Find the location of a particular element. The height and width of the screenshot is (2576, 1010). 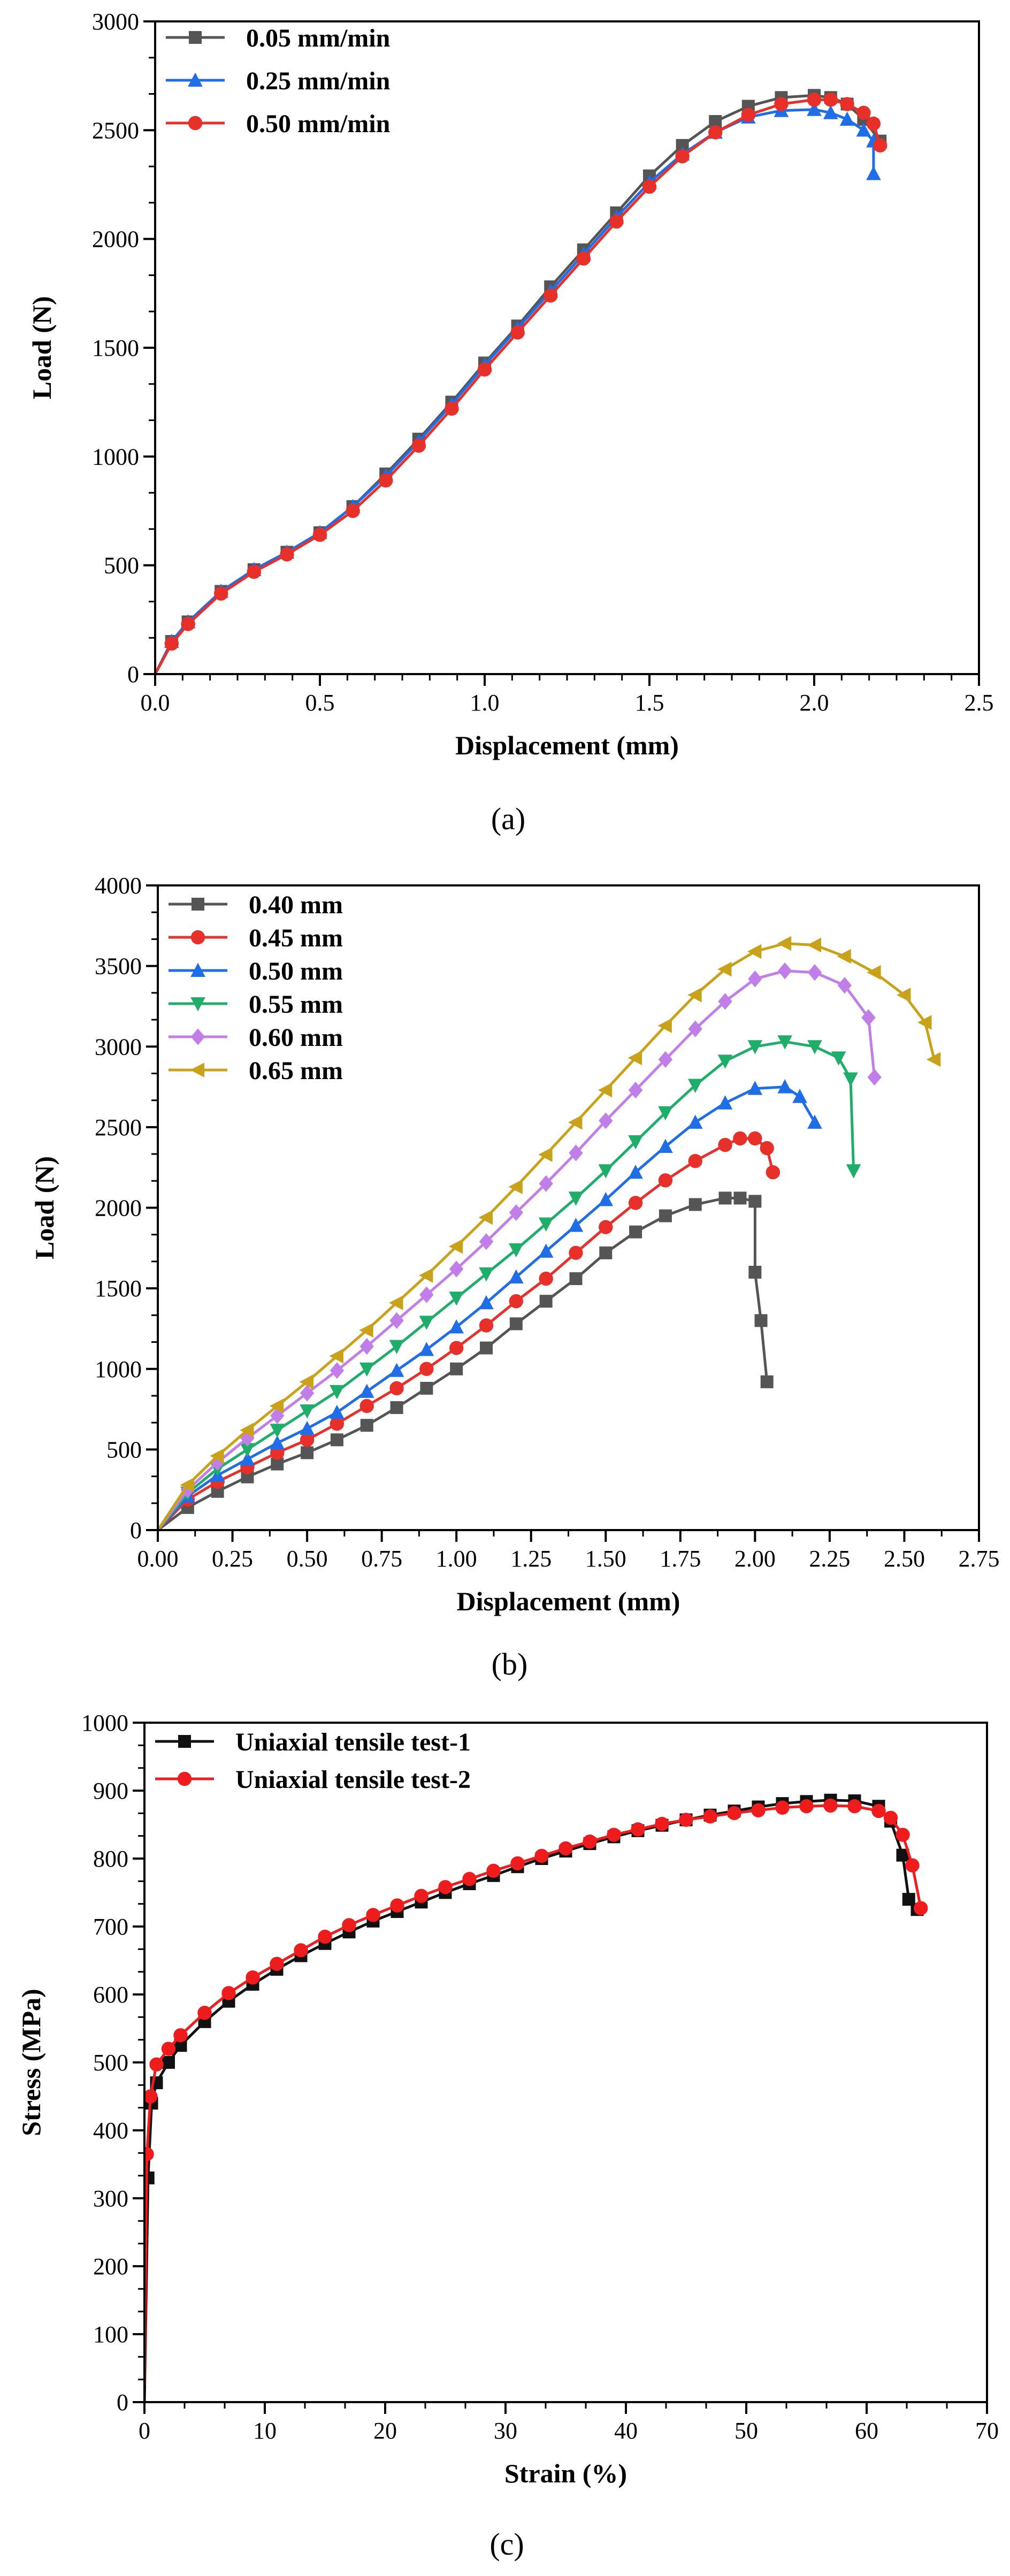

y-tick-label: 1000 is located at coordinates (104, 1723).